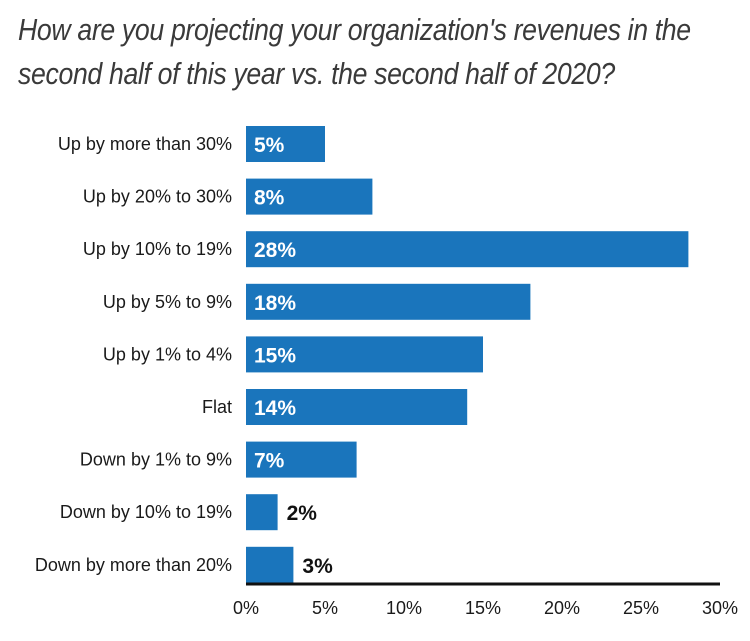 This screenshot has height=641, width=750. I want to click on x-tick-label: 10%, so click(404, 608).